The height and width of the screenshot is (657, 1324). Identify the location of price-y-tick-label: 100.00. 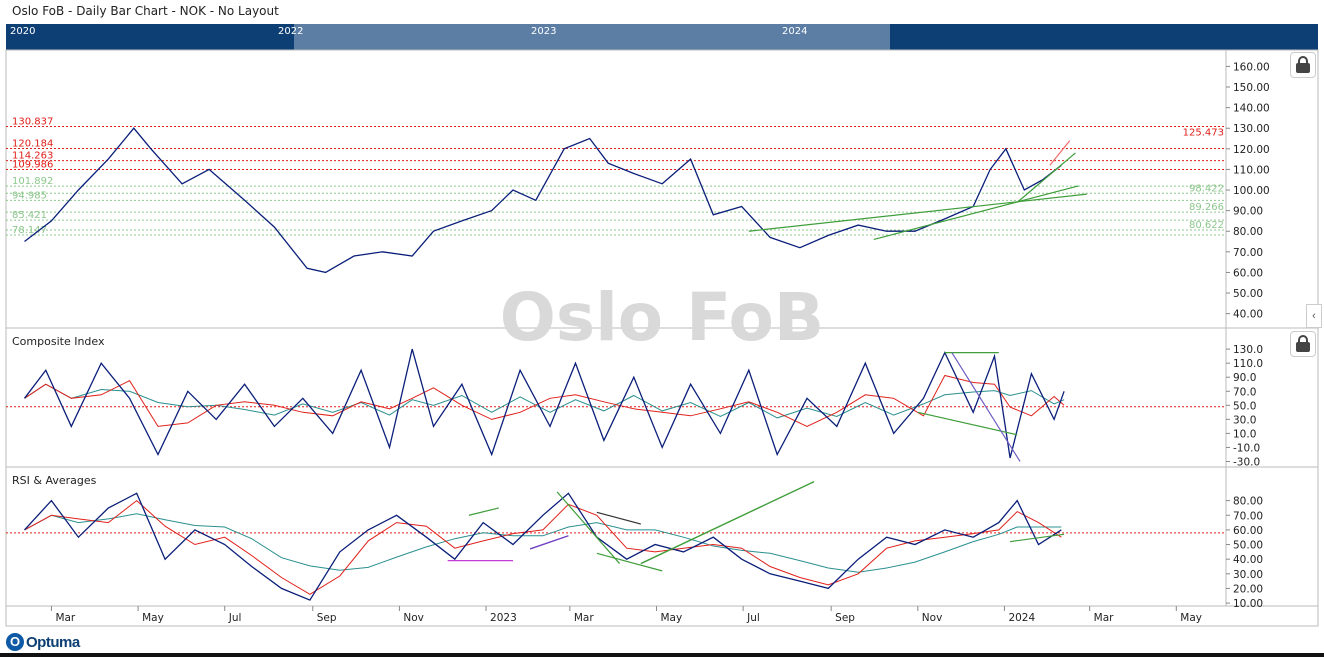
(1251, 191).